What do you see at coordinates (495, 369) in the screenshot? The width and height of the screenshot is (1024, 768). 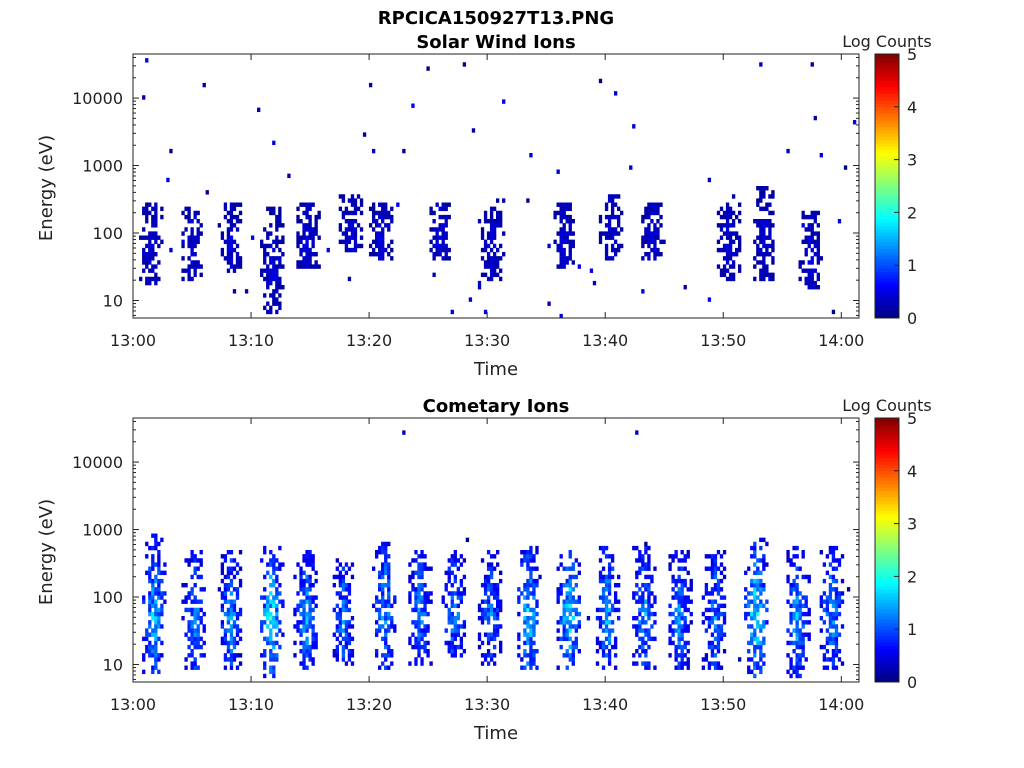 I see `x-axis-label: Time` at bounding box center [495, 369].